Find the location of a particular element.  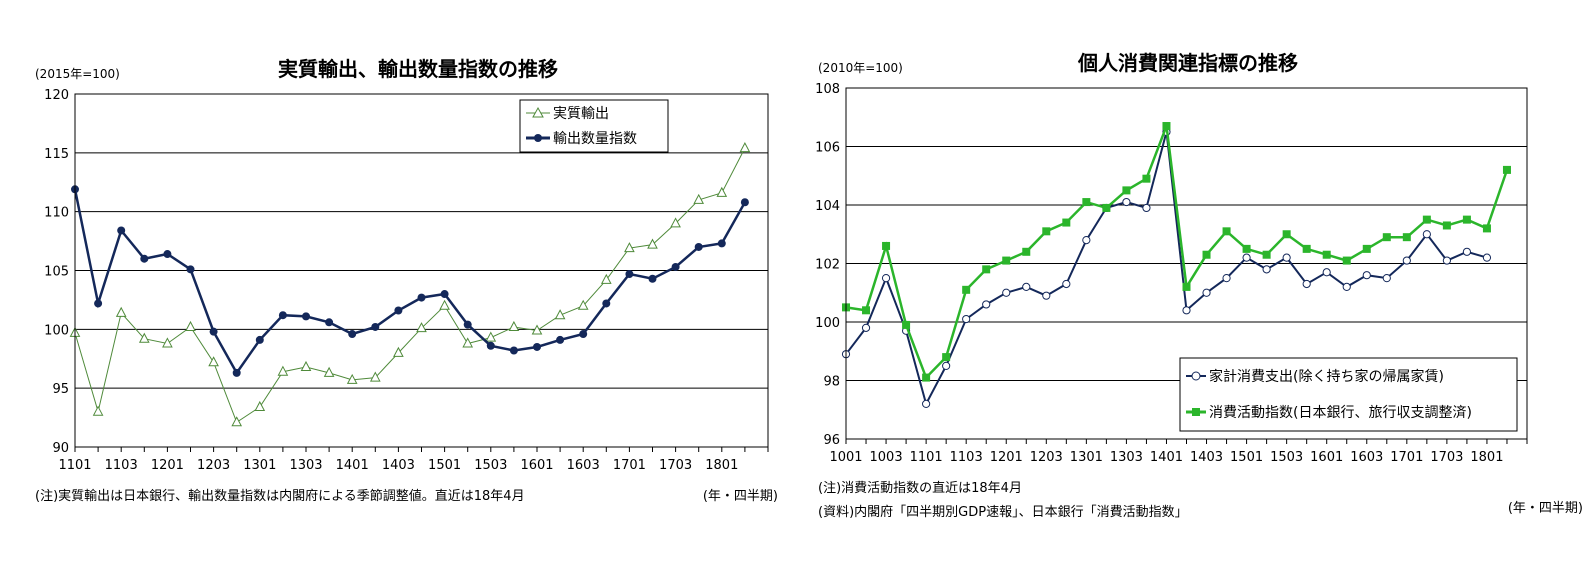

x-tick-label: 1701 is located at coordinates (1406, 457).